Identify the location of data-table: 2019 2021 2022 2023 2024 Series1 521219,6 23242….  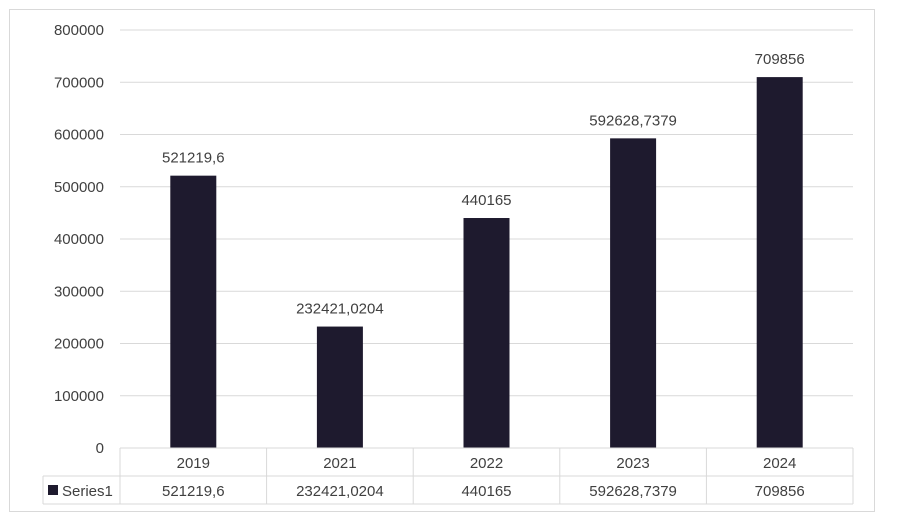
(448, 476).